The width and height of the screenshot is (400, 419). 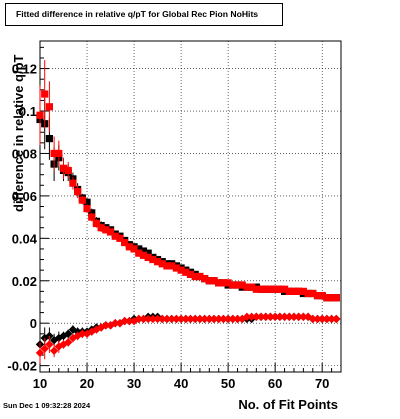 I want to click on y-tick-label: 0.02, so click(x=24, y=281).